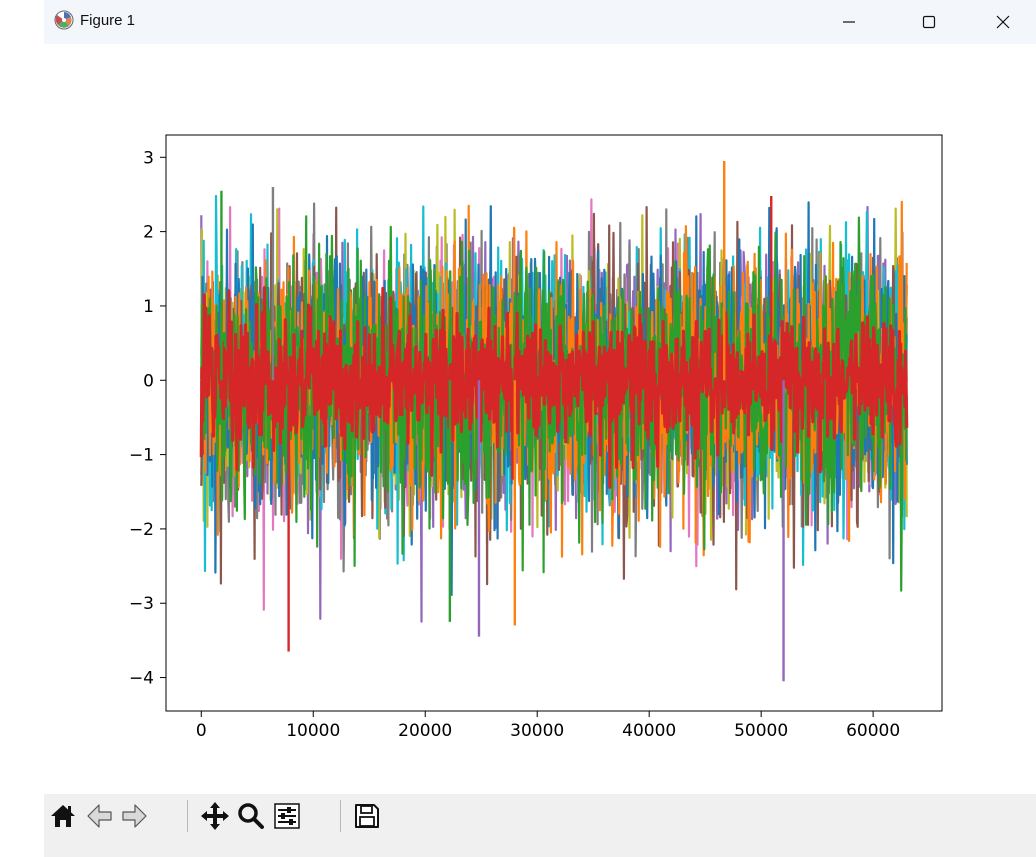 The height and width of the screenshot is (857, 1036). What do you see at coordinates (761, 731) in the screenshot?
I see `x-tick-label: 50000` at bounding box center [761, 731].